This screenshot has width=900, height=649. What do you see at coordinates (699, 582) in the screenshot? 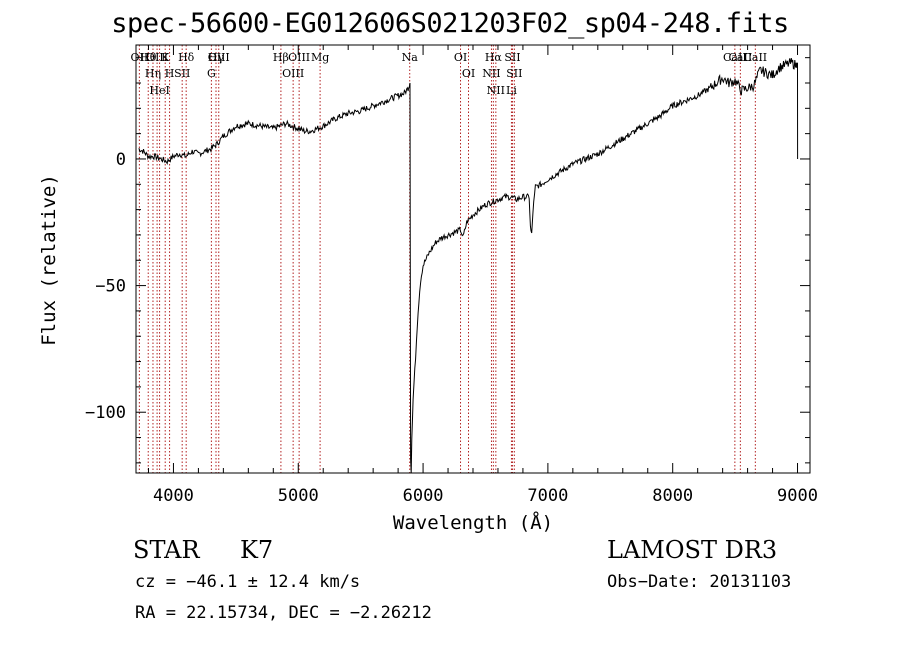
I see `obs-date-line: Obs−Date: 20131103` at bounding box center [699, 582].